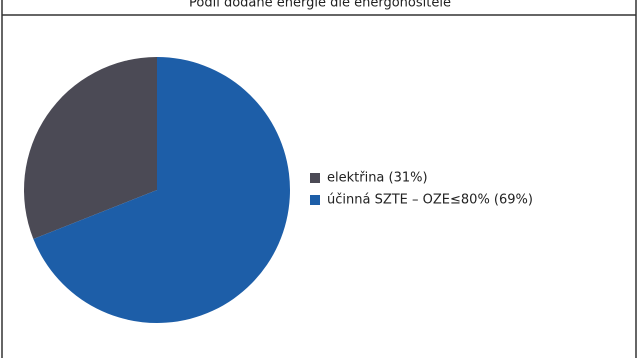 The height and width of the screenshot is (358, 638). What do you see at coordinates (377, 178) in the screenshot?
I see `legend-label: elektřina (31%)` at bounding box center [377, 178].